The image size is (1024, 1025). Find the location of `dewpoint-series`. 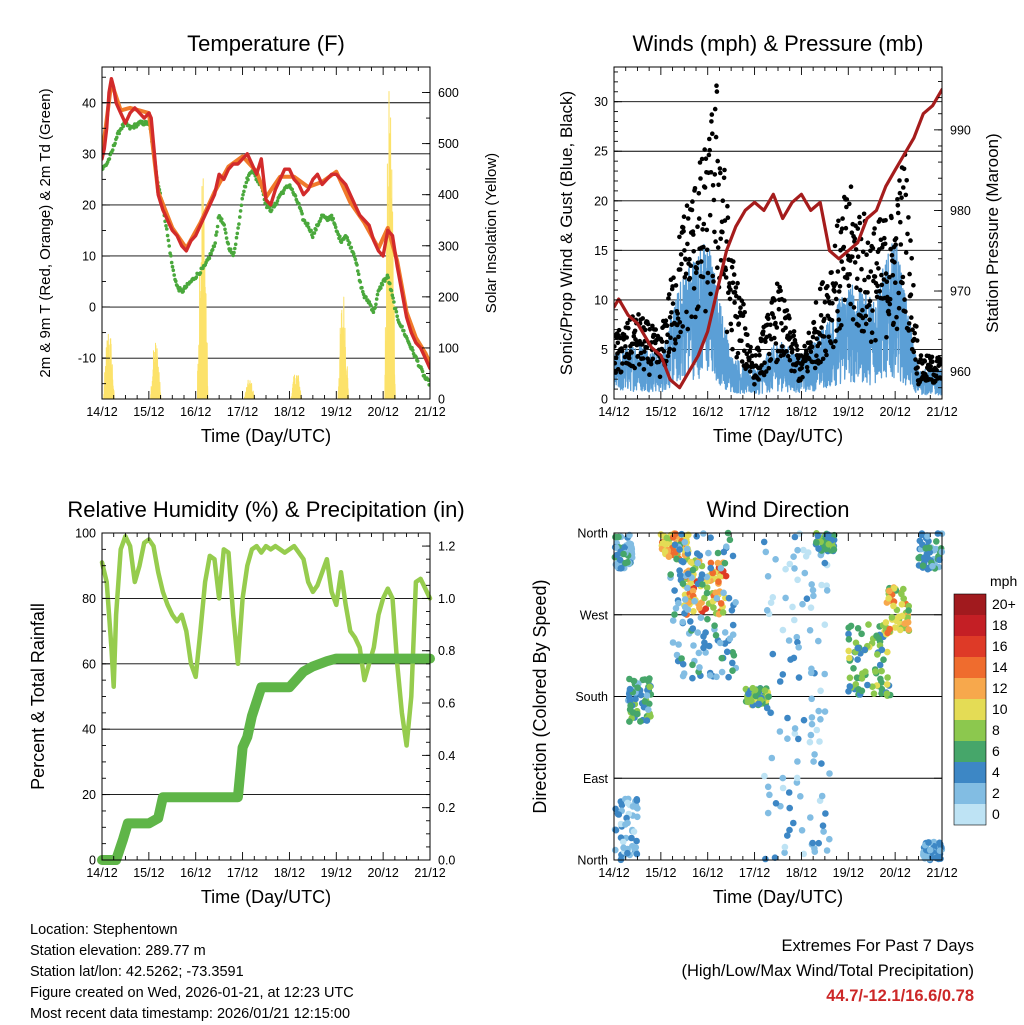

dewpoint-series is located at coordinates (266, 253).